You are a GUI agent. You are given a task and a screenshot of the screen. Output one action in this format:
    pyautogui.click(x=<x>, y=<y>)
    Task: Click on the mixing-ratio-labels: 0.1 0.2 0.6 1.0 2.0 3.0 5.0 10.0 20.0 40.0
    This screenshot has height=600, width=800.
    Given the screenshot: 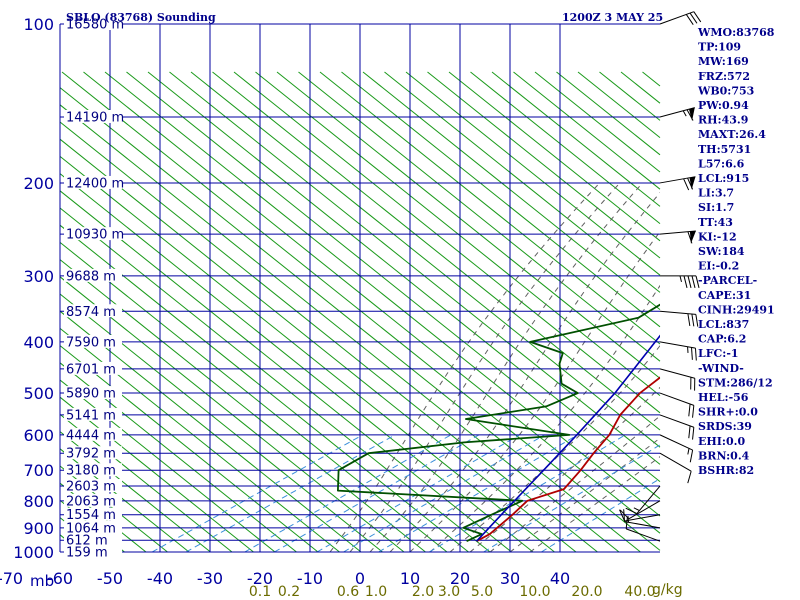 What is the action you would take?
    pyautogui.click(x=452, y=592)
    